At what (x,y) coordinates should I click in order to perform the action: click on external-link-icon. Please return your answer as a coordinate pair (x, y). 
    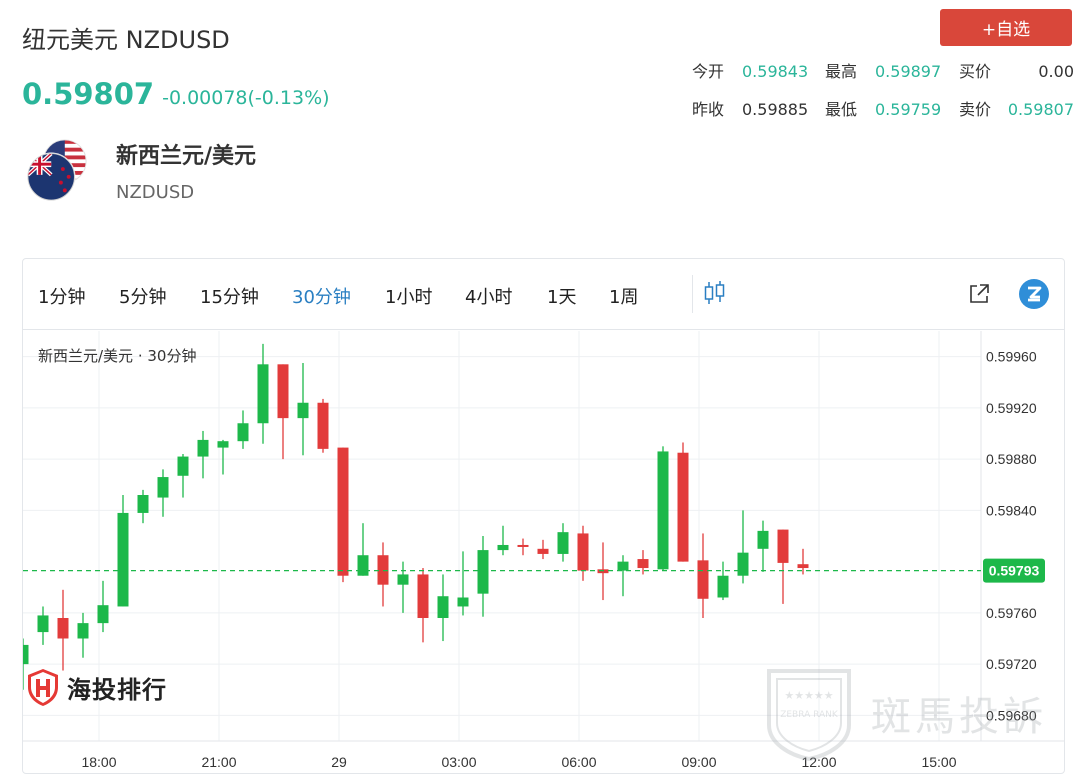
    Looking at the image, I should click on (979, 294).